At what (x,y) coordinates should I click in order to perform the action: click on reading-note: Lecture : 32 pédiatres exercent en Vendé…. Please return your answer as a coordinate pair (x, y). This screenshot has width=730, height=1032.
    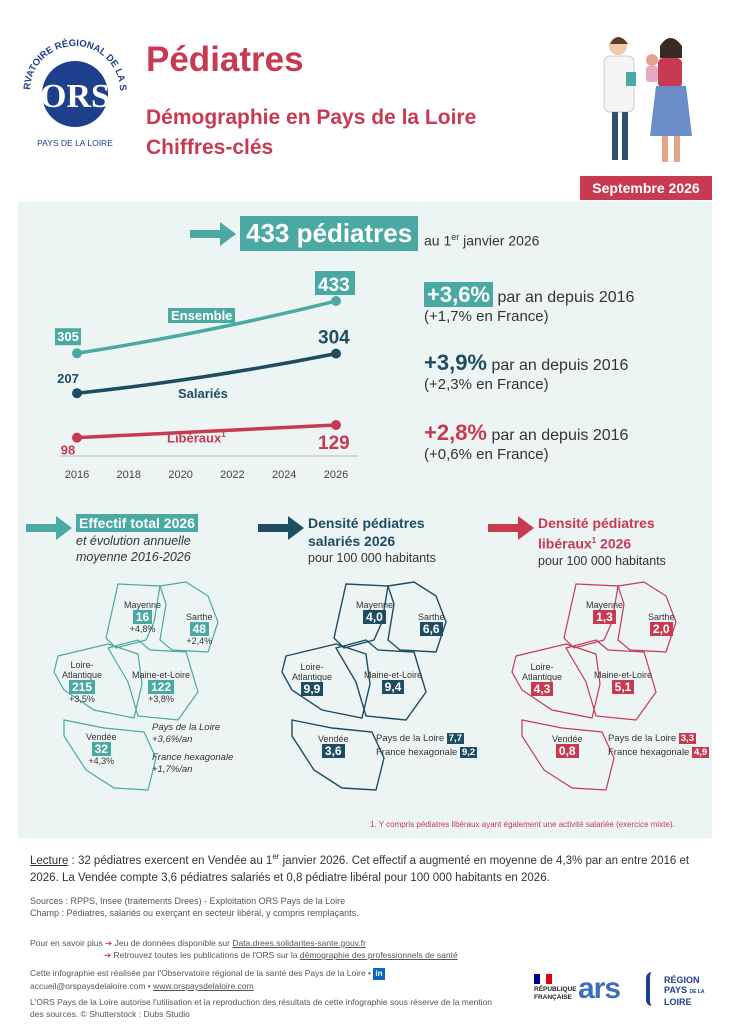
    Looking at the image, I should click on (360, 868).